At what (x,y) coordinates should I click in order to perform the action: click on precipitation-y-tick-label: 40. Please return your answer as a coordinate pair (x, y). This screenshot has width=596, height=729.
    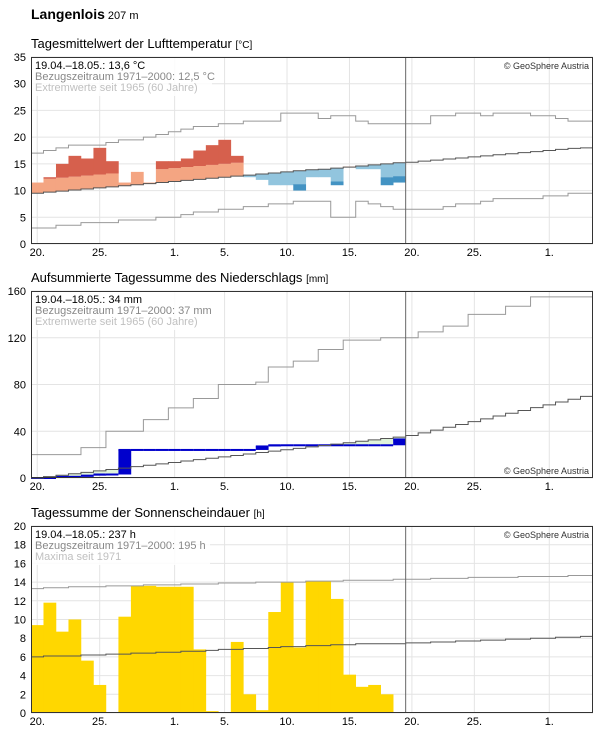
    Looking at the image, I should click on (20, 432).